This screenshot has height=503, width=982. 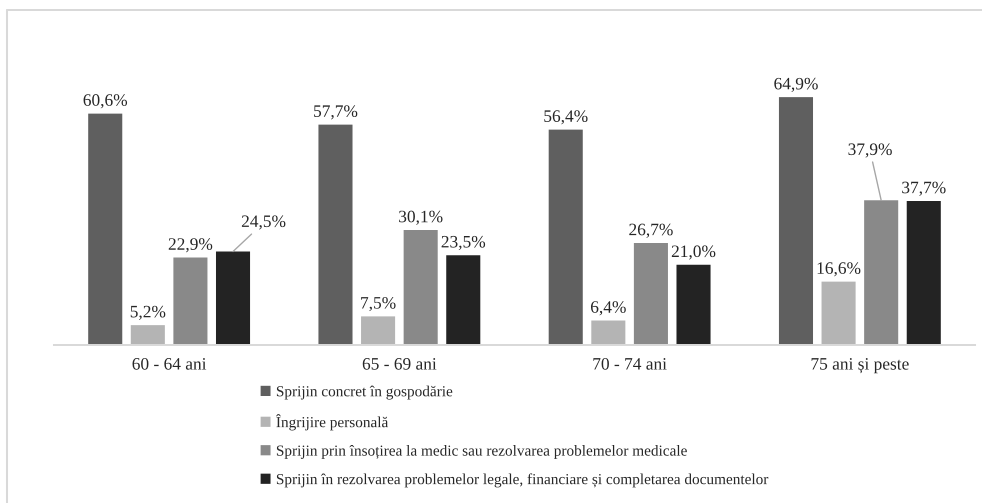 What do you see at coordinates (566, 117) in the screenshot?
I see `data-label: 56,4%` at bounding box center [566, 117].